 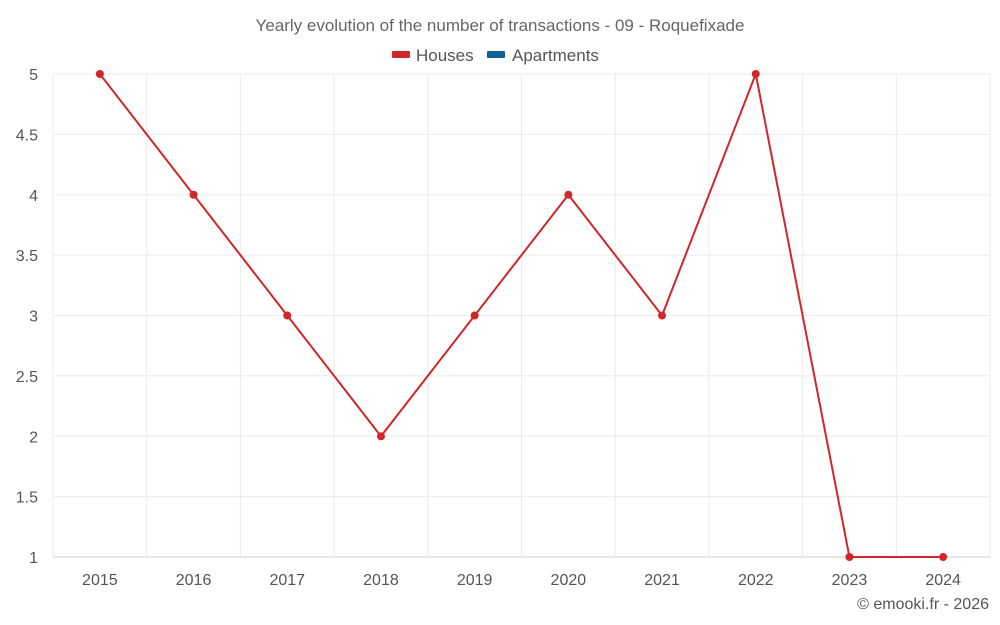 I want to click on legend-swatch-apartments, so click(x=496, y=54).